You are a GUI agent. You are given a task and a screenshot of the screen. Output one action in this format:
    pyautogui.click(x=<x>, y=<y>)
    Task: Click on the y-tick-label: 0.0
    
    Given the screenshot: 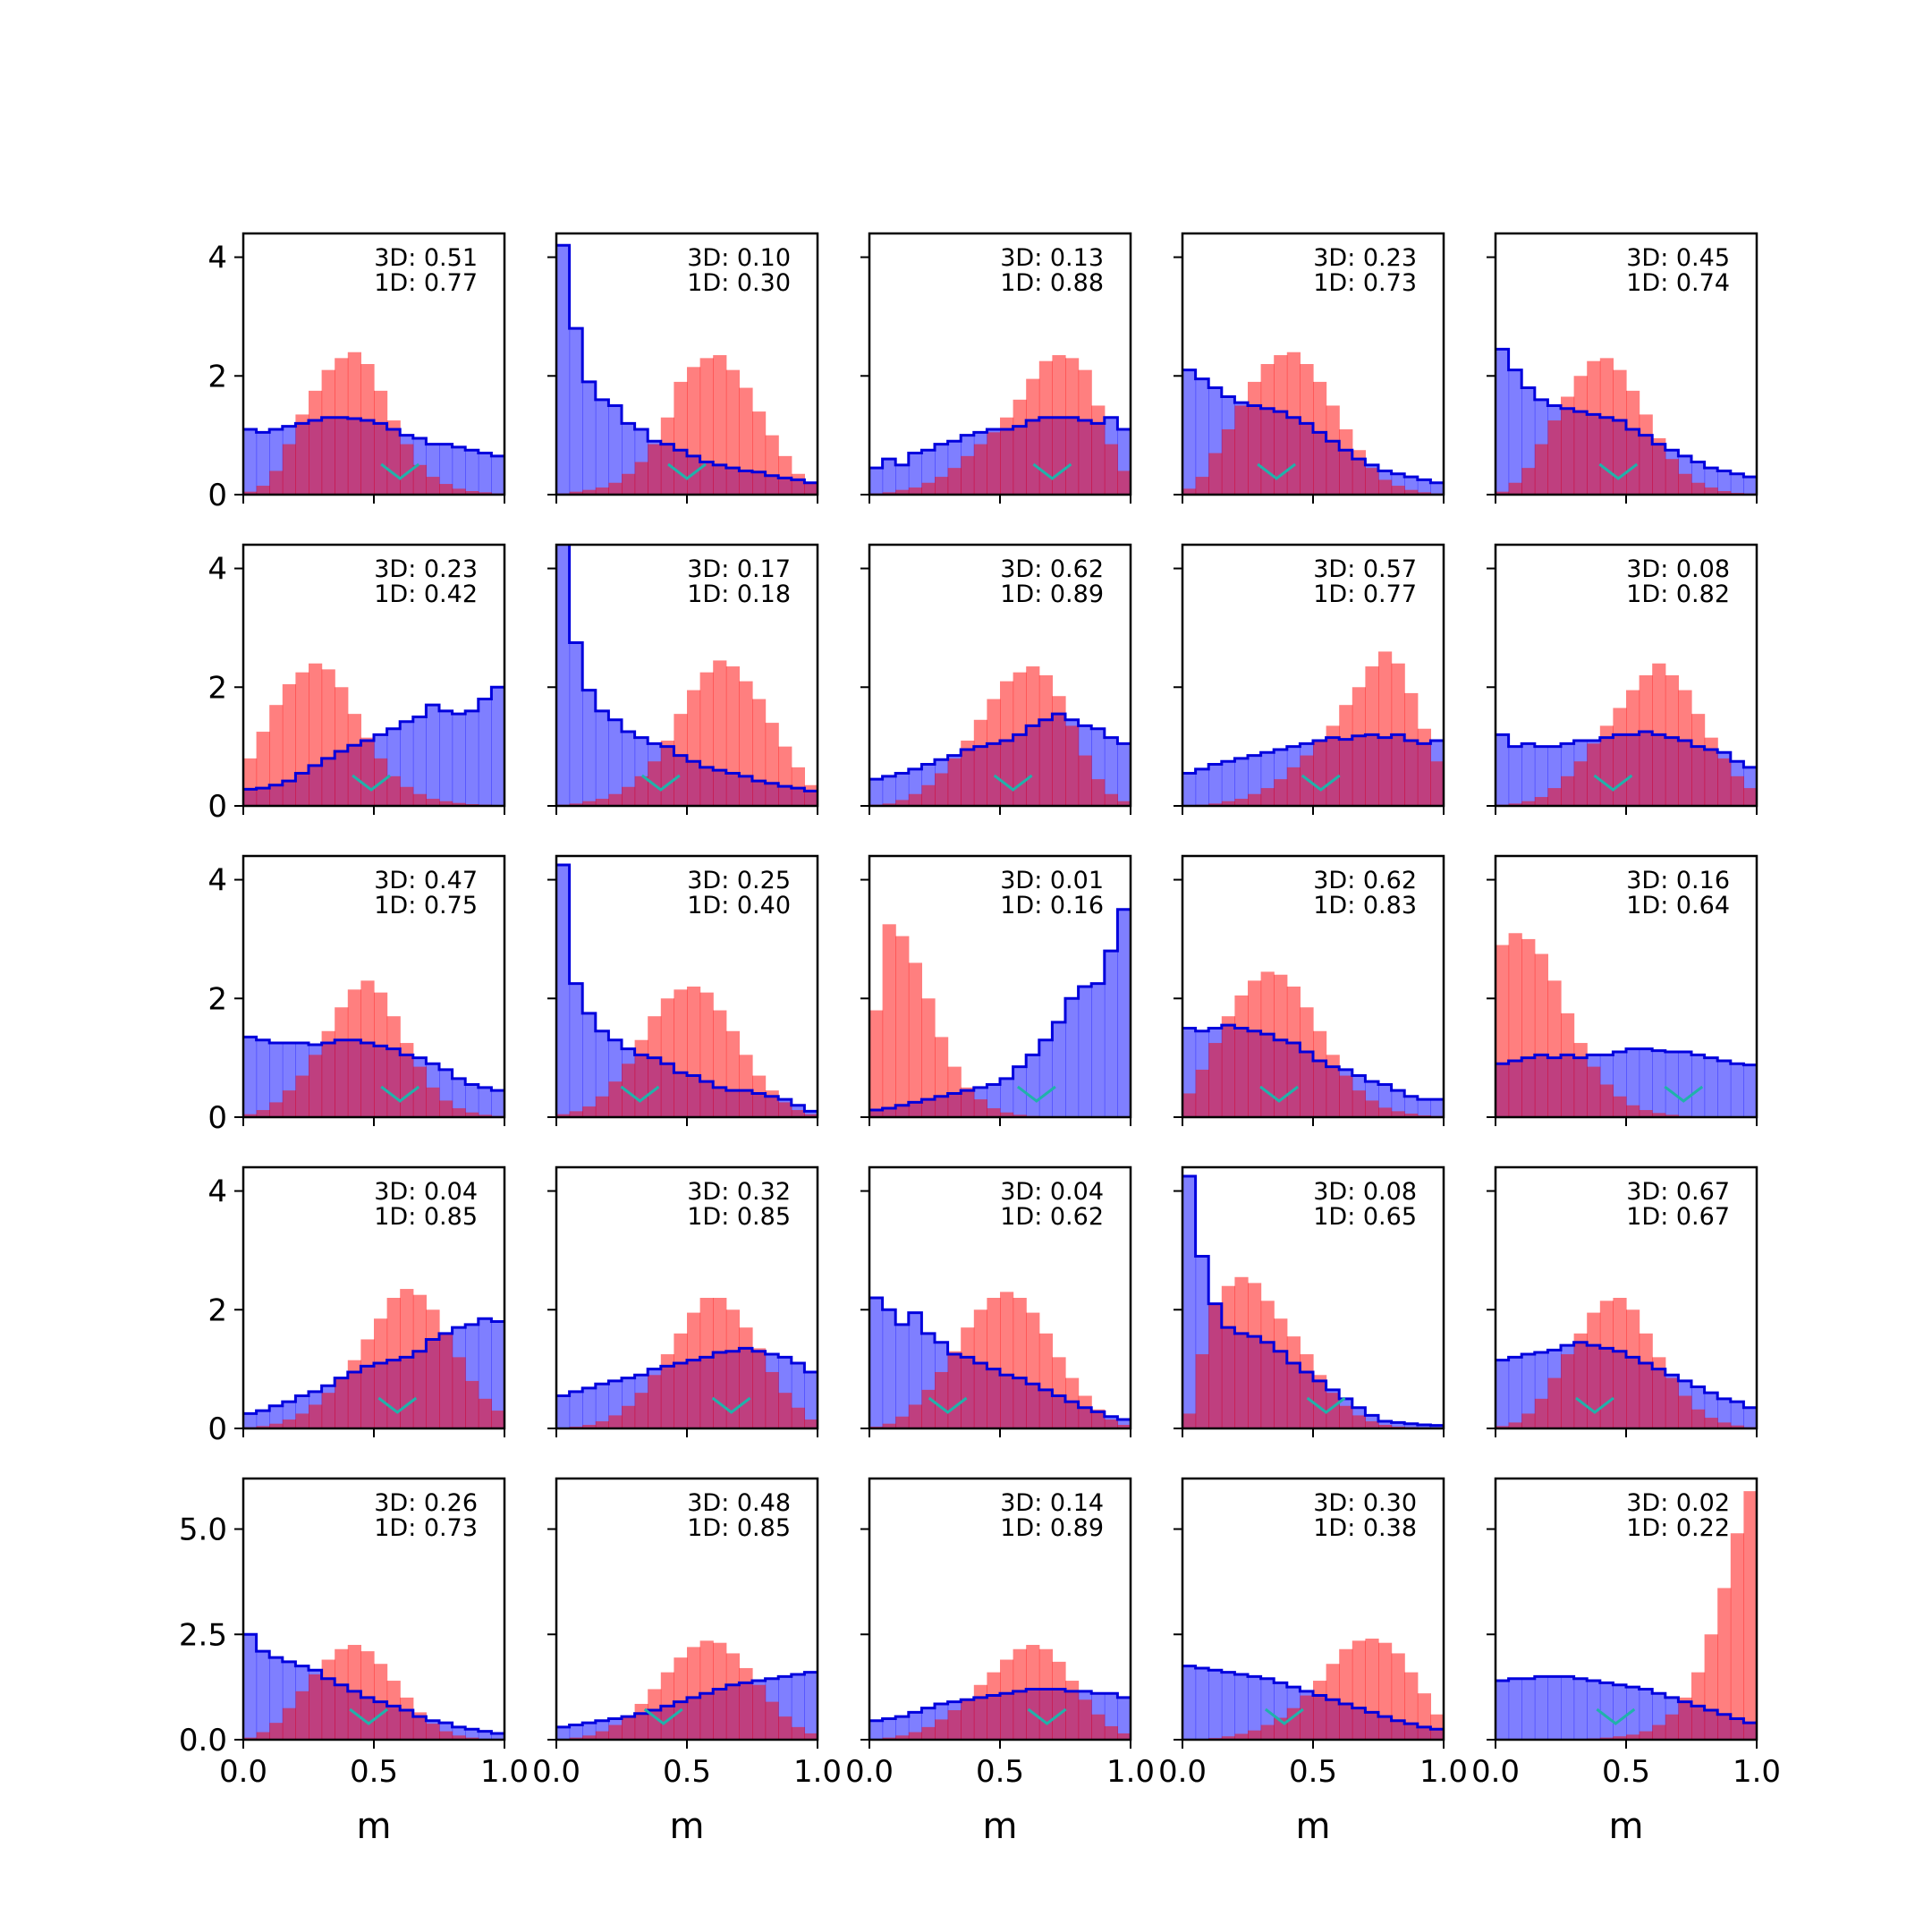 What is the action you would take?
    pyautogui.click(x=203, y=1740)
    